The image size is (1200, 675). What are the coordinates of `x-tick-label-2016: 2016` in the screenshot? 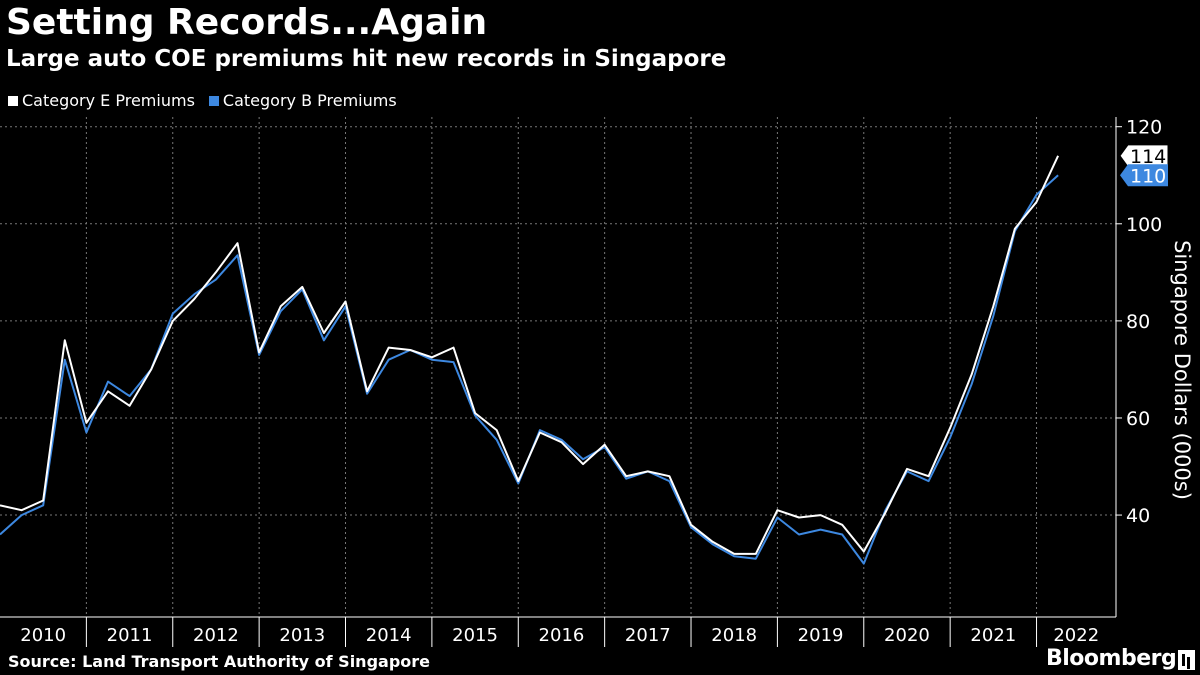 It's located at (562, 635).